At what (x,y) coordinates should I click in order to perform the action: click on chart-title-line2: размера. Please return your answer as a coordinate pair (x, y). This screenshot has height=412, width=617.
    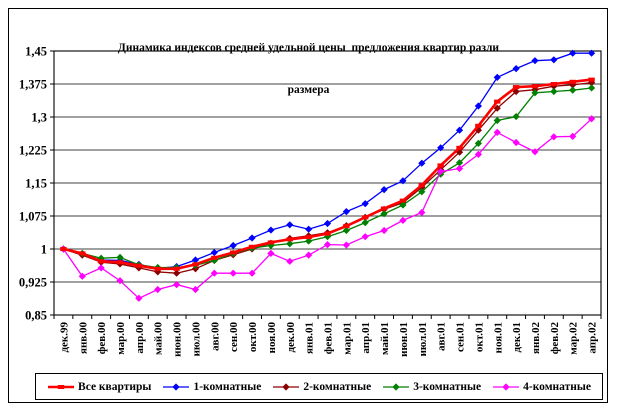
    Looking at the image, I should click on (308, 90).